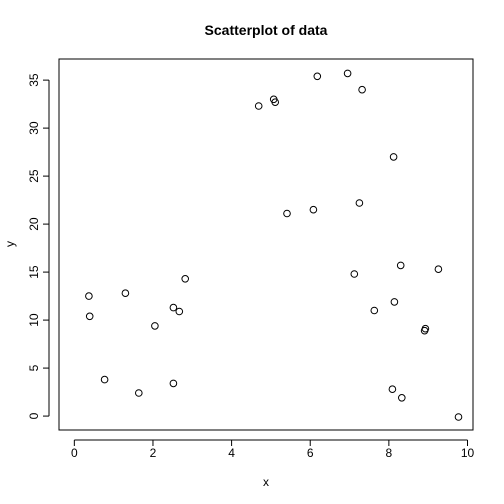 This screenshot has width=504, height=504. What do you see at coordinates (34, 415) in the screenshot?
I see `y-tick-label: 0` at bounding box center [34, 415].